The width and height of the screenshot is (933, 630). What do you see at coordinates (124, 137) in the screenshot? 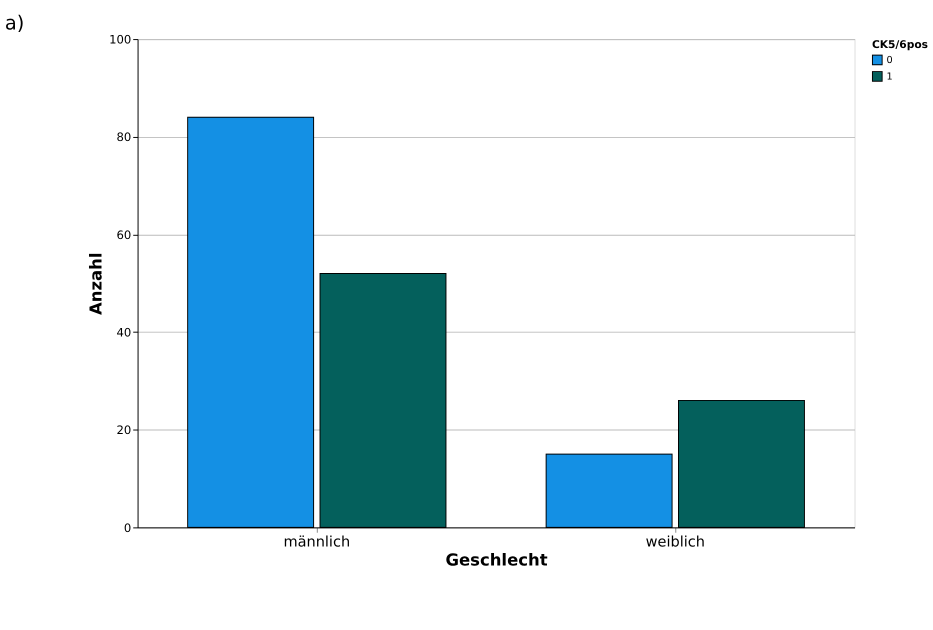
I see `y-tick-label: 80` at bounding box center [124, 137].